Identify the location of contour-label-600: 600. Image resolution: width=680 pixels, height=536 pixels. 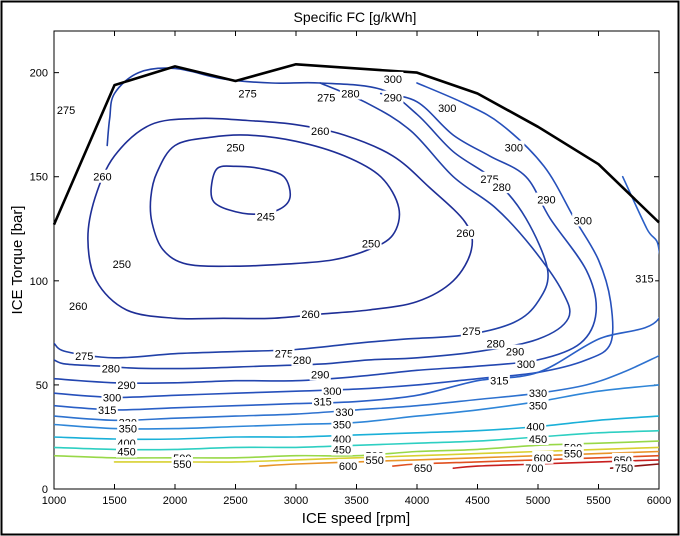
(348, 467).